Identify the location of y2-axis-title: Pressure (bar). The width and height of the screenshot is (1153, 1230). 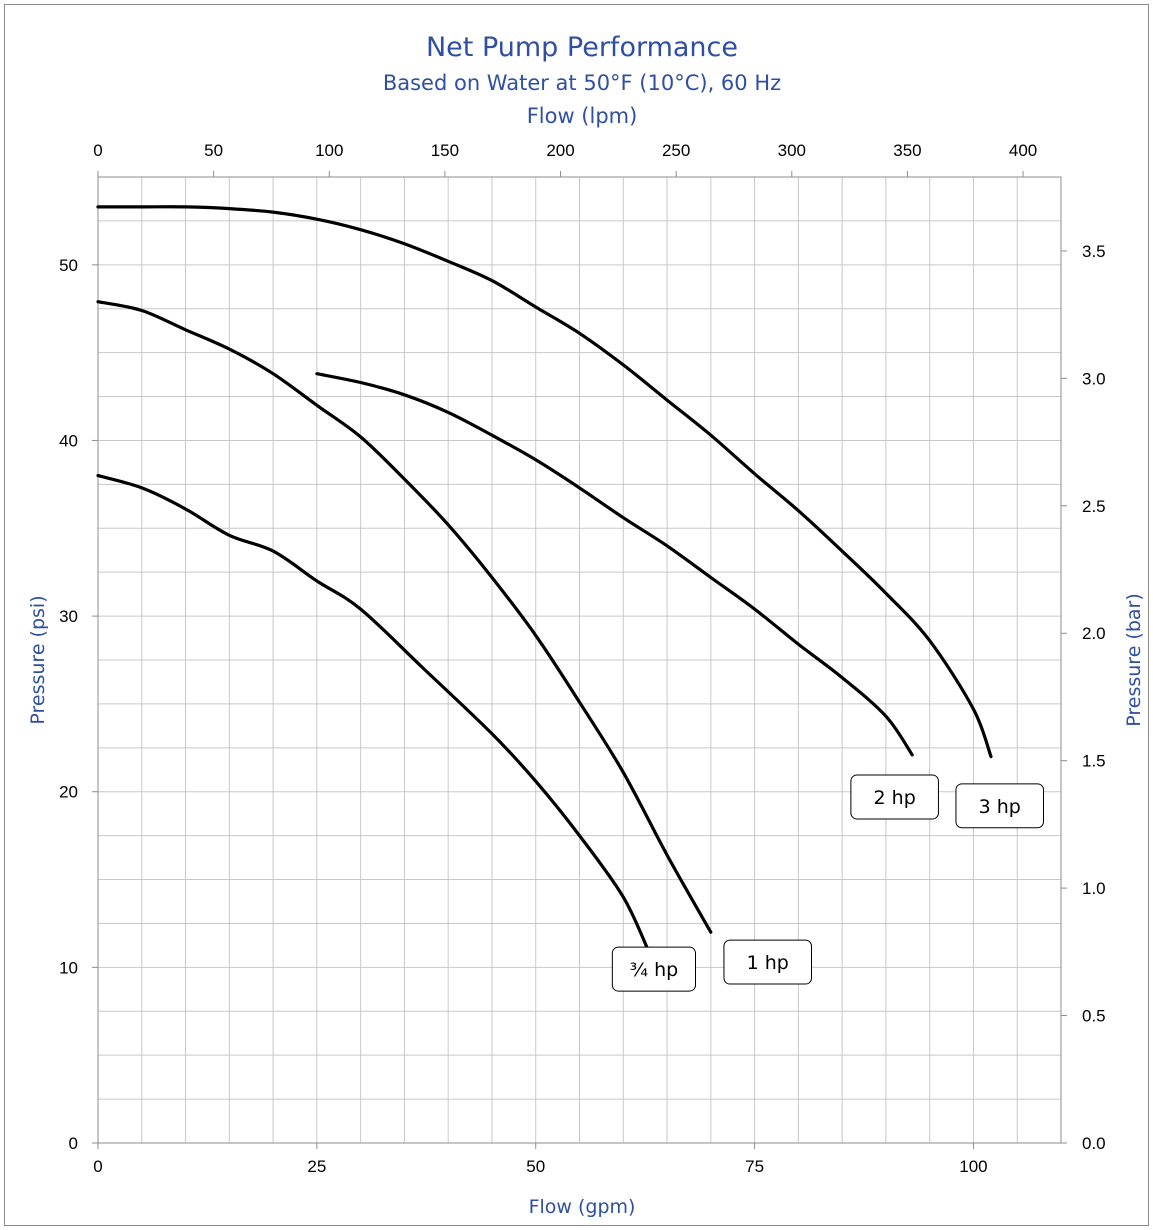
(1134, 660).